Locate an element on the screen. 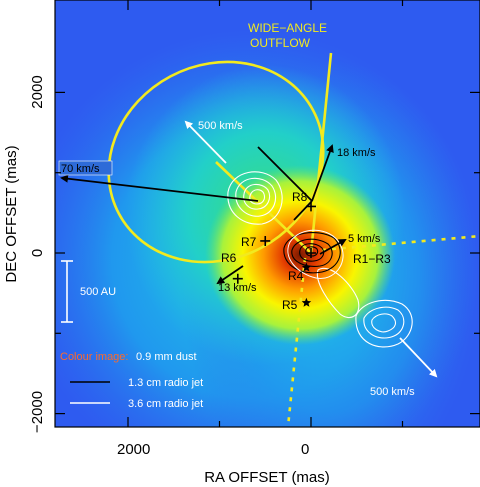 The width and height of the screenshot is (480, 487). source-marker-r4 is located at coordinates (306, 267).